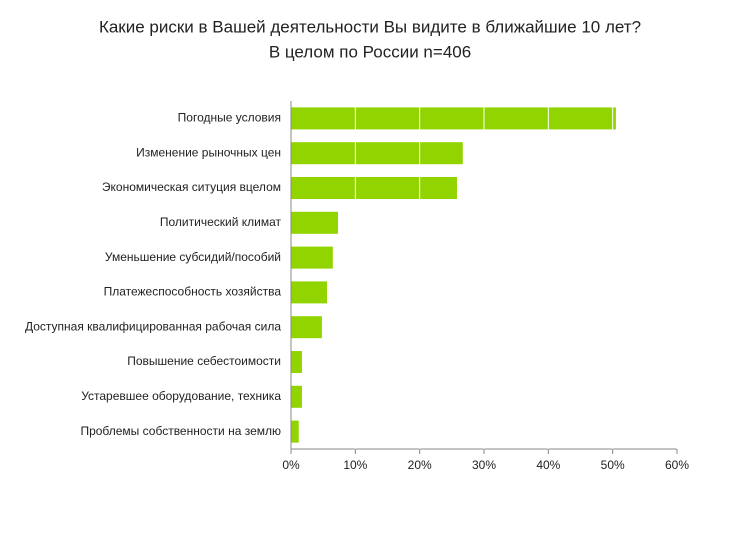  What do you see at coordinates (613, 465) in the screenshot?
I see `x-tick-label: 50%` at bounding box center [613, 465].